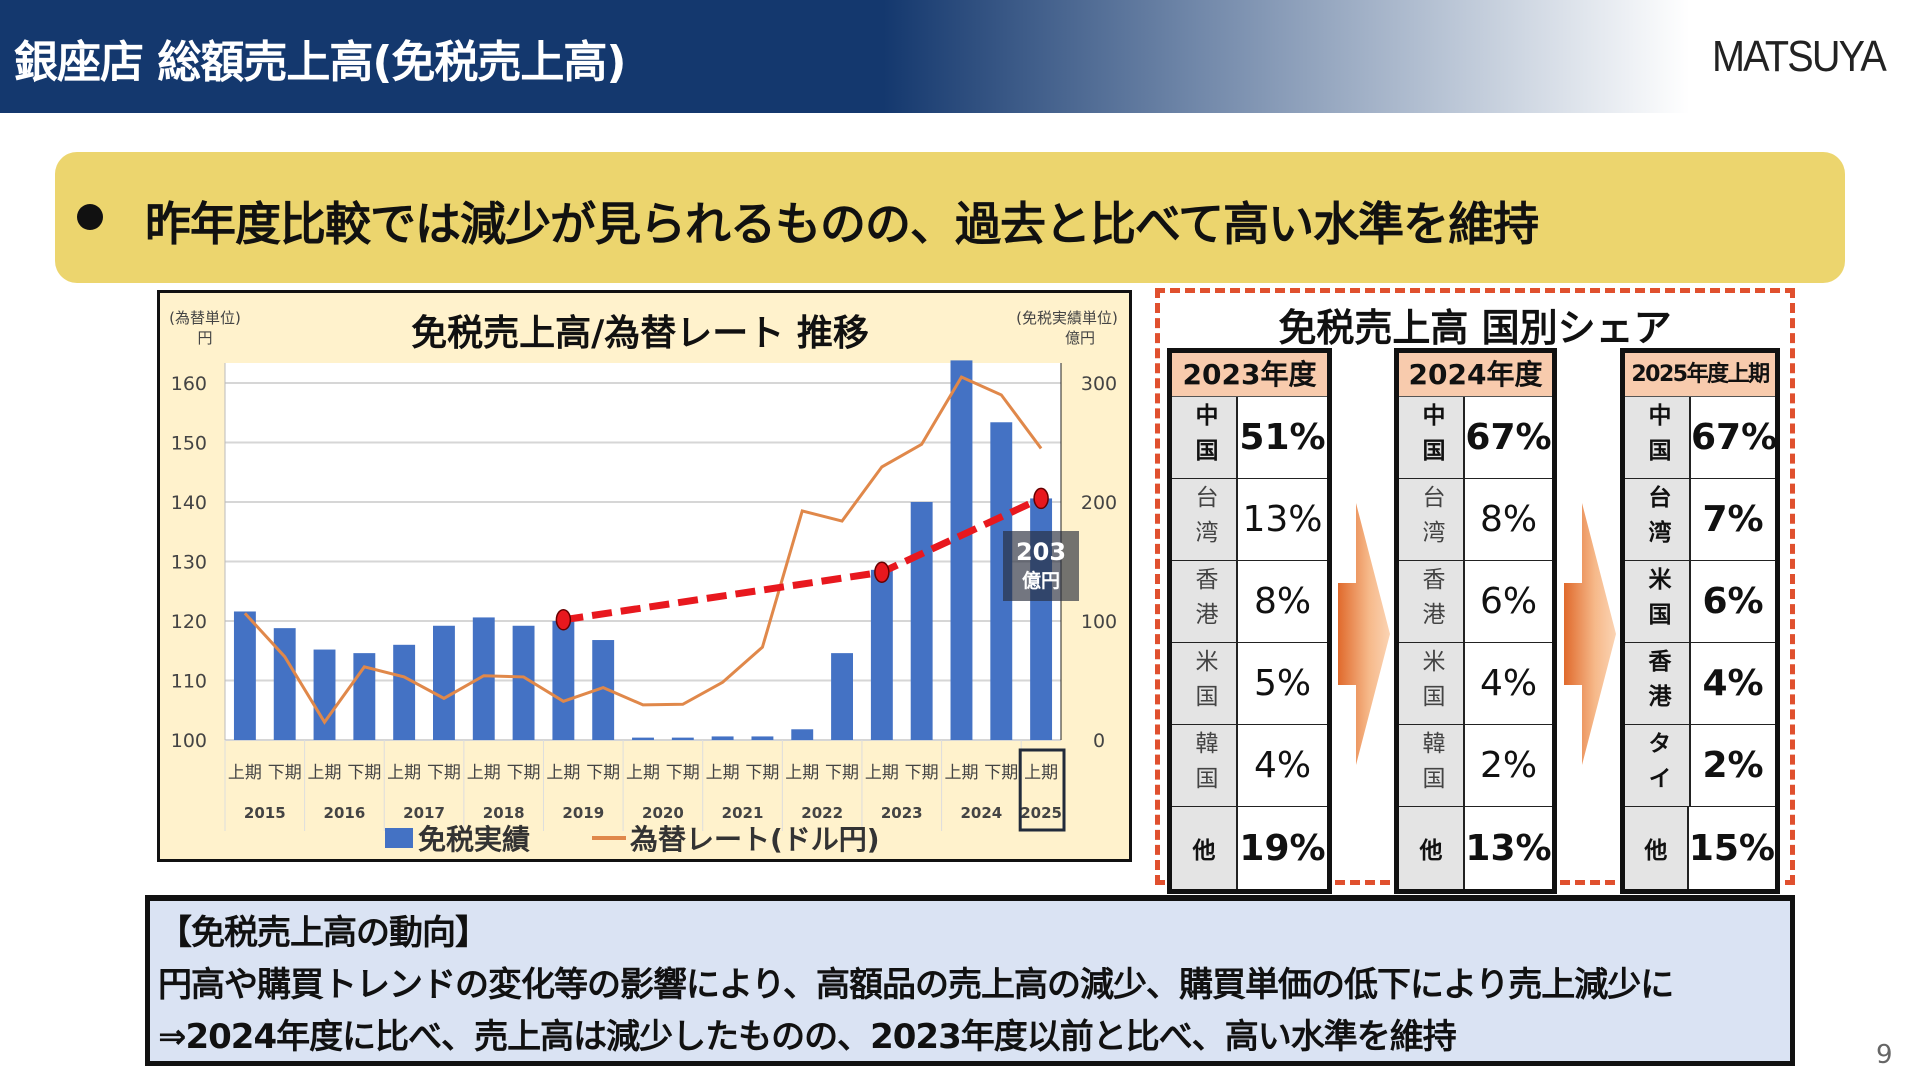 The width and height of the screenshot is (1920, 1080). I want to click on share-row: 米国 6%, so click(1700, 602).